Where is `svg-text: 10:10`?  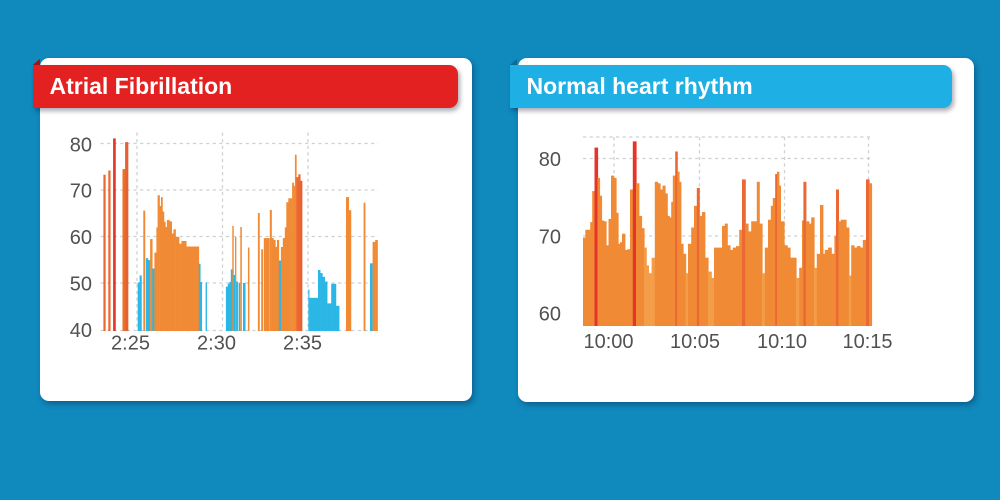 svg-text: 10:10 is located at coordinates (782, 342).